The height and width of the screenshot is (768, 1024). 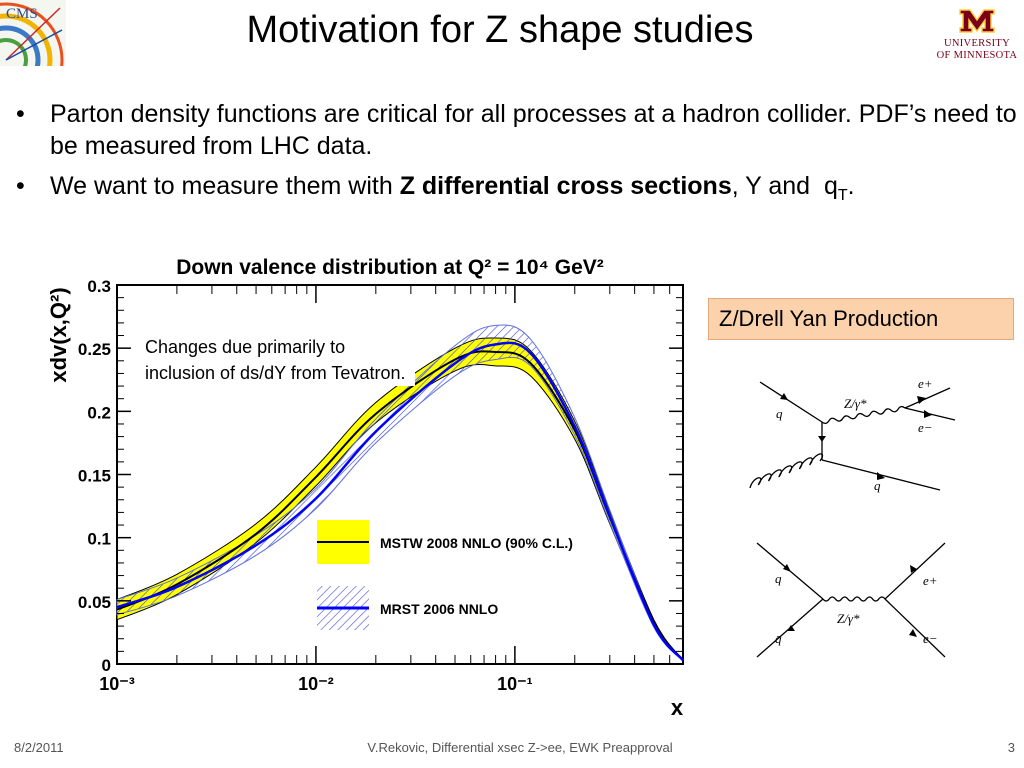 I want to click on footer-date: 8/2/2011, so click(x=39, y=747).